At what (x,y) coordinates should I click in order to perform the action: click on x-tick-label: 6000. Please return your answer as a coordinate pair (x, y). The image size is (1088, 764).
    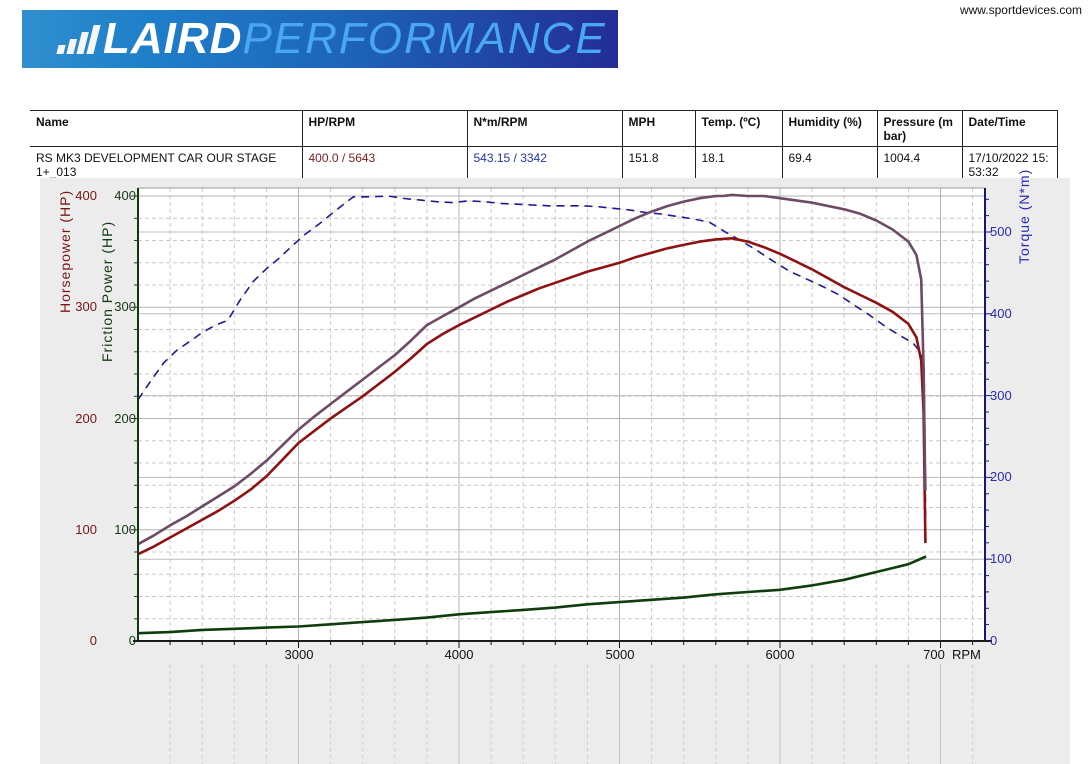
    Looking at the image, I should click on (780, 654).